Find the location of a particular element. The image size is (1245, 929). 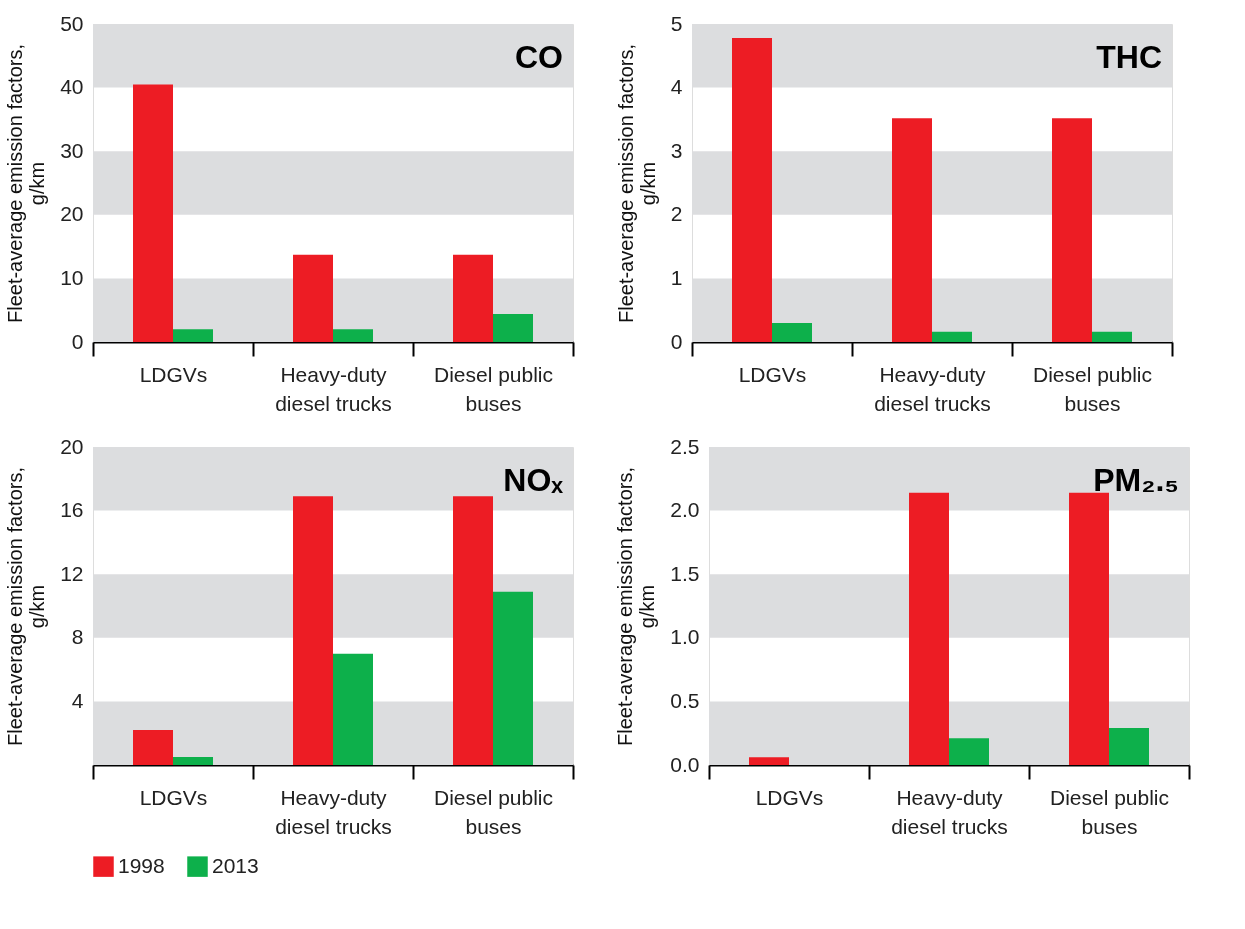

y-tick-label: 3 is located at coordinates (676, 150).